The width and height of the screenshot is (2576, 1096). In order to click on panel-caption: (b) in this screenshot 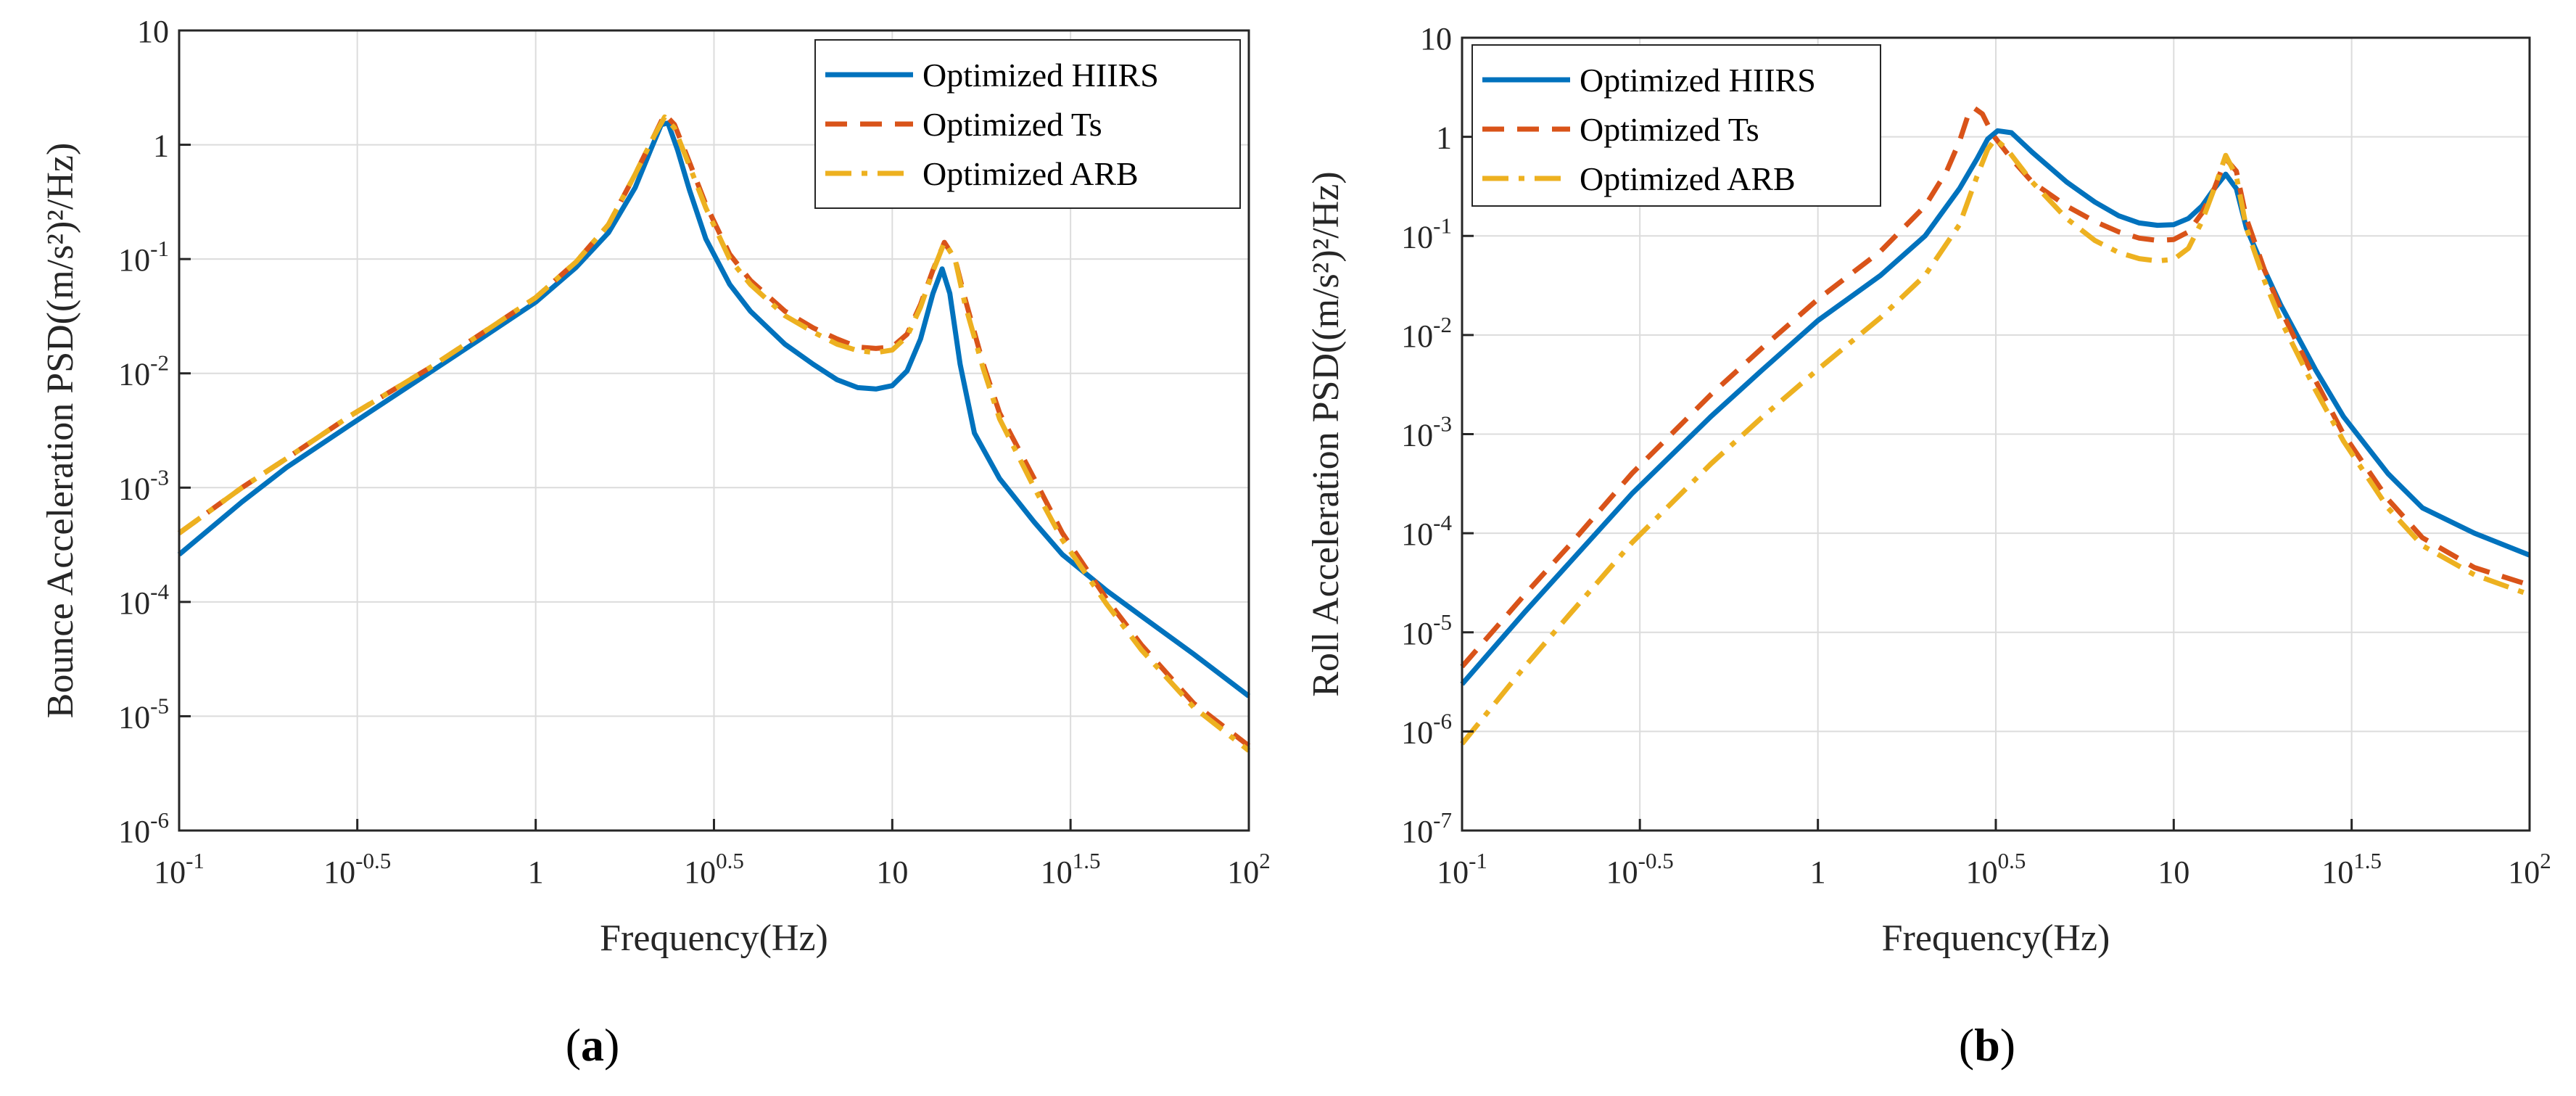, I will do `click(1987, 1045)`.